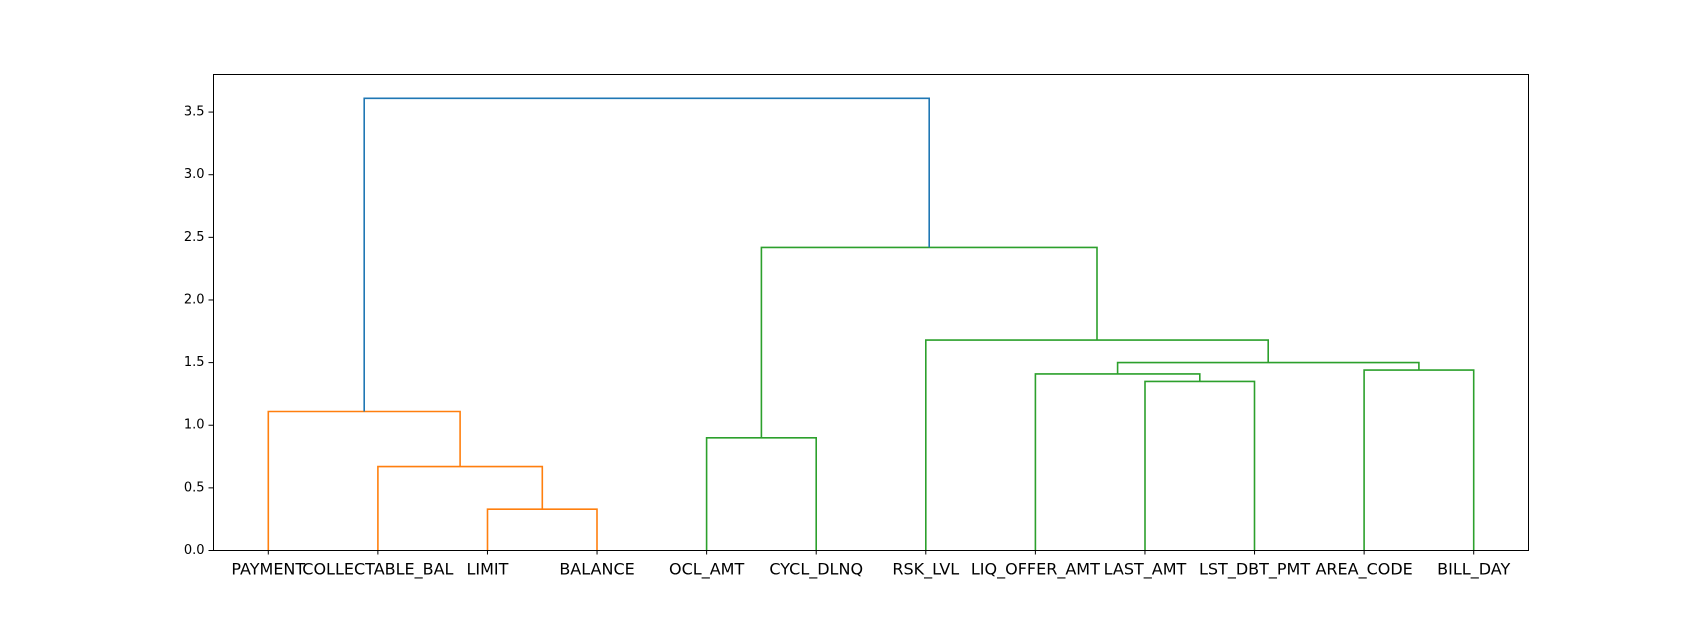 The height and width of the screenshot is (617, 1693). I want to click on leaf-label: LST_DBT_PMT, so click(1254, 570).